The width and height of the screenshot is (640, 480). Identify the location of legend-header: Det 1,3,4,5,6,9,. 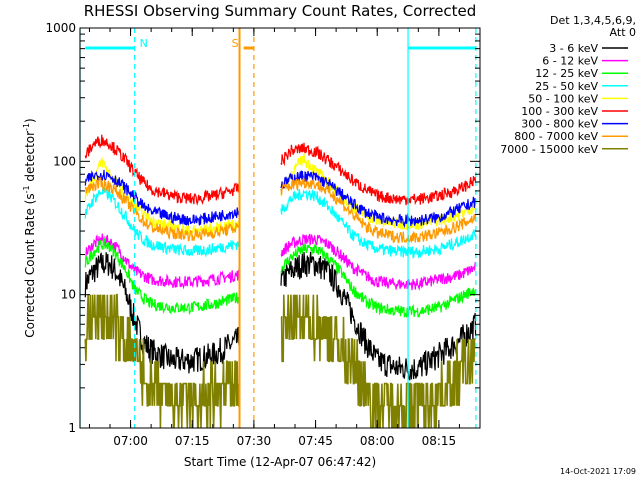
(593, 20).